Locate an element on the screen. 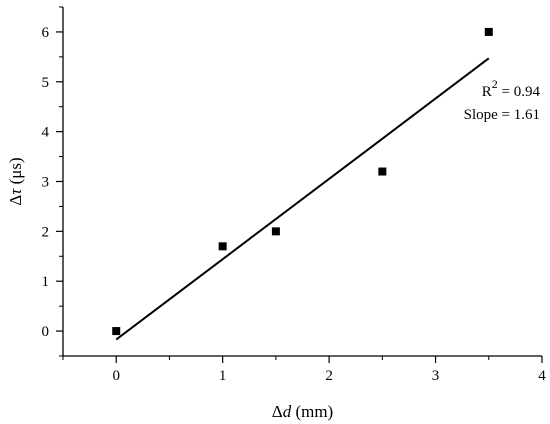 Image resolution: width=550 pixels, height=424 pixels. y-tick-label: 0 is located at coordinates (46, 332).